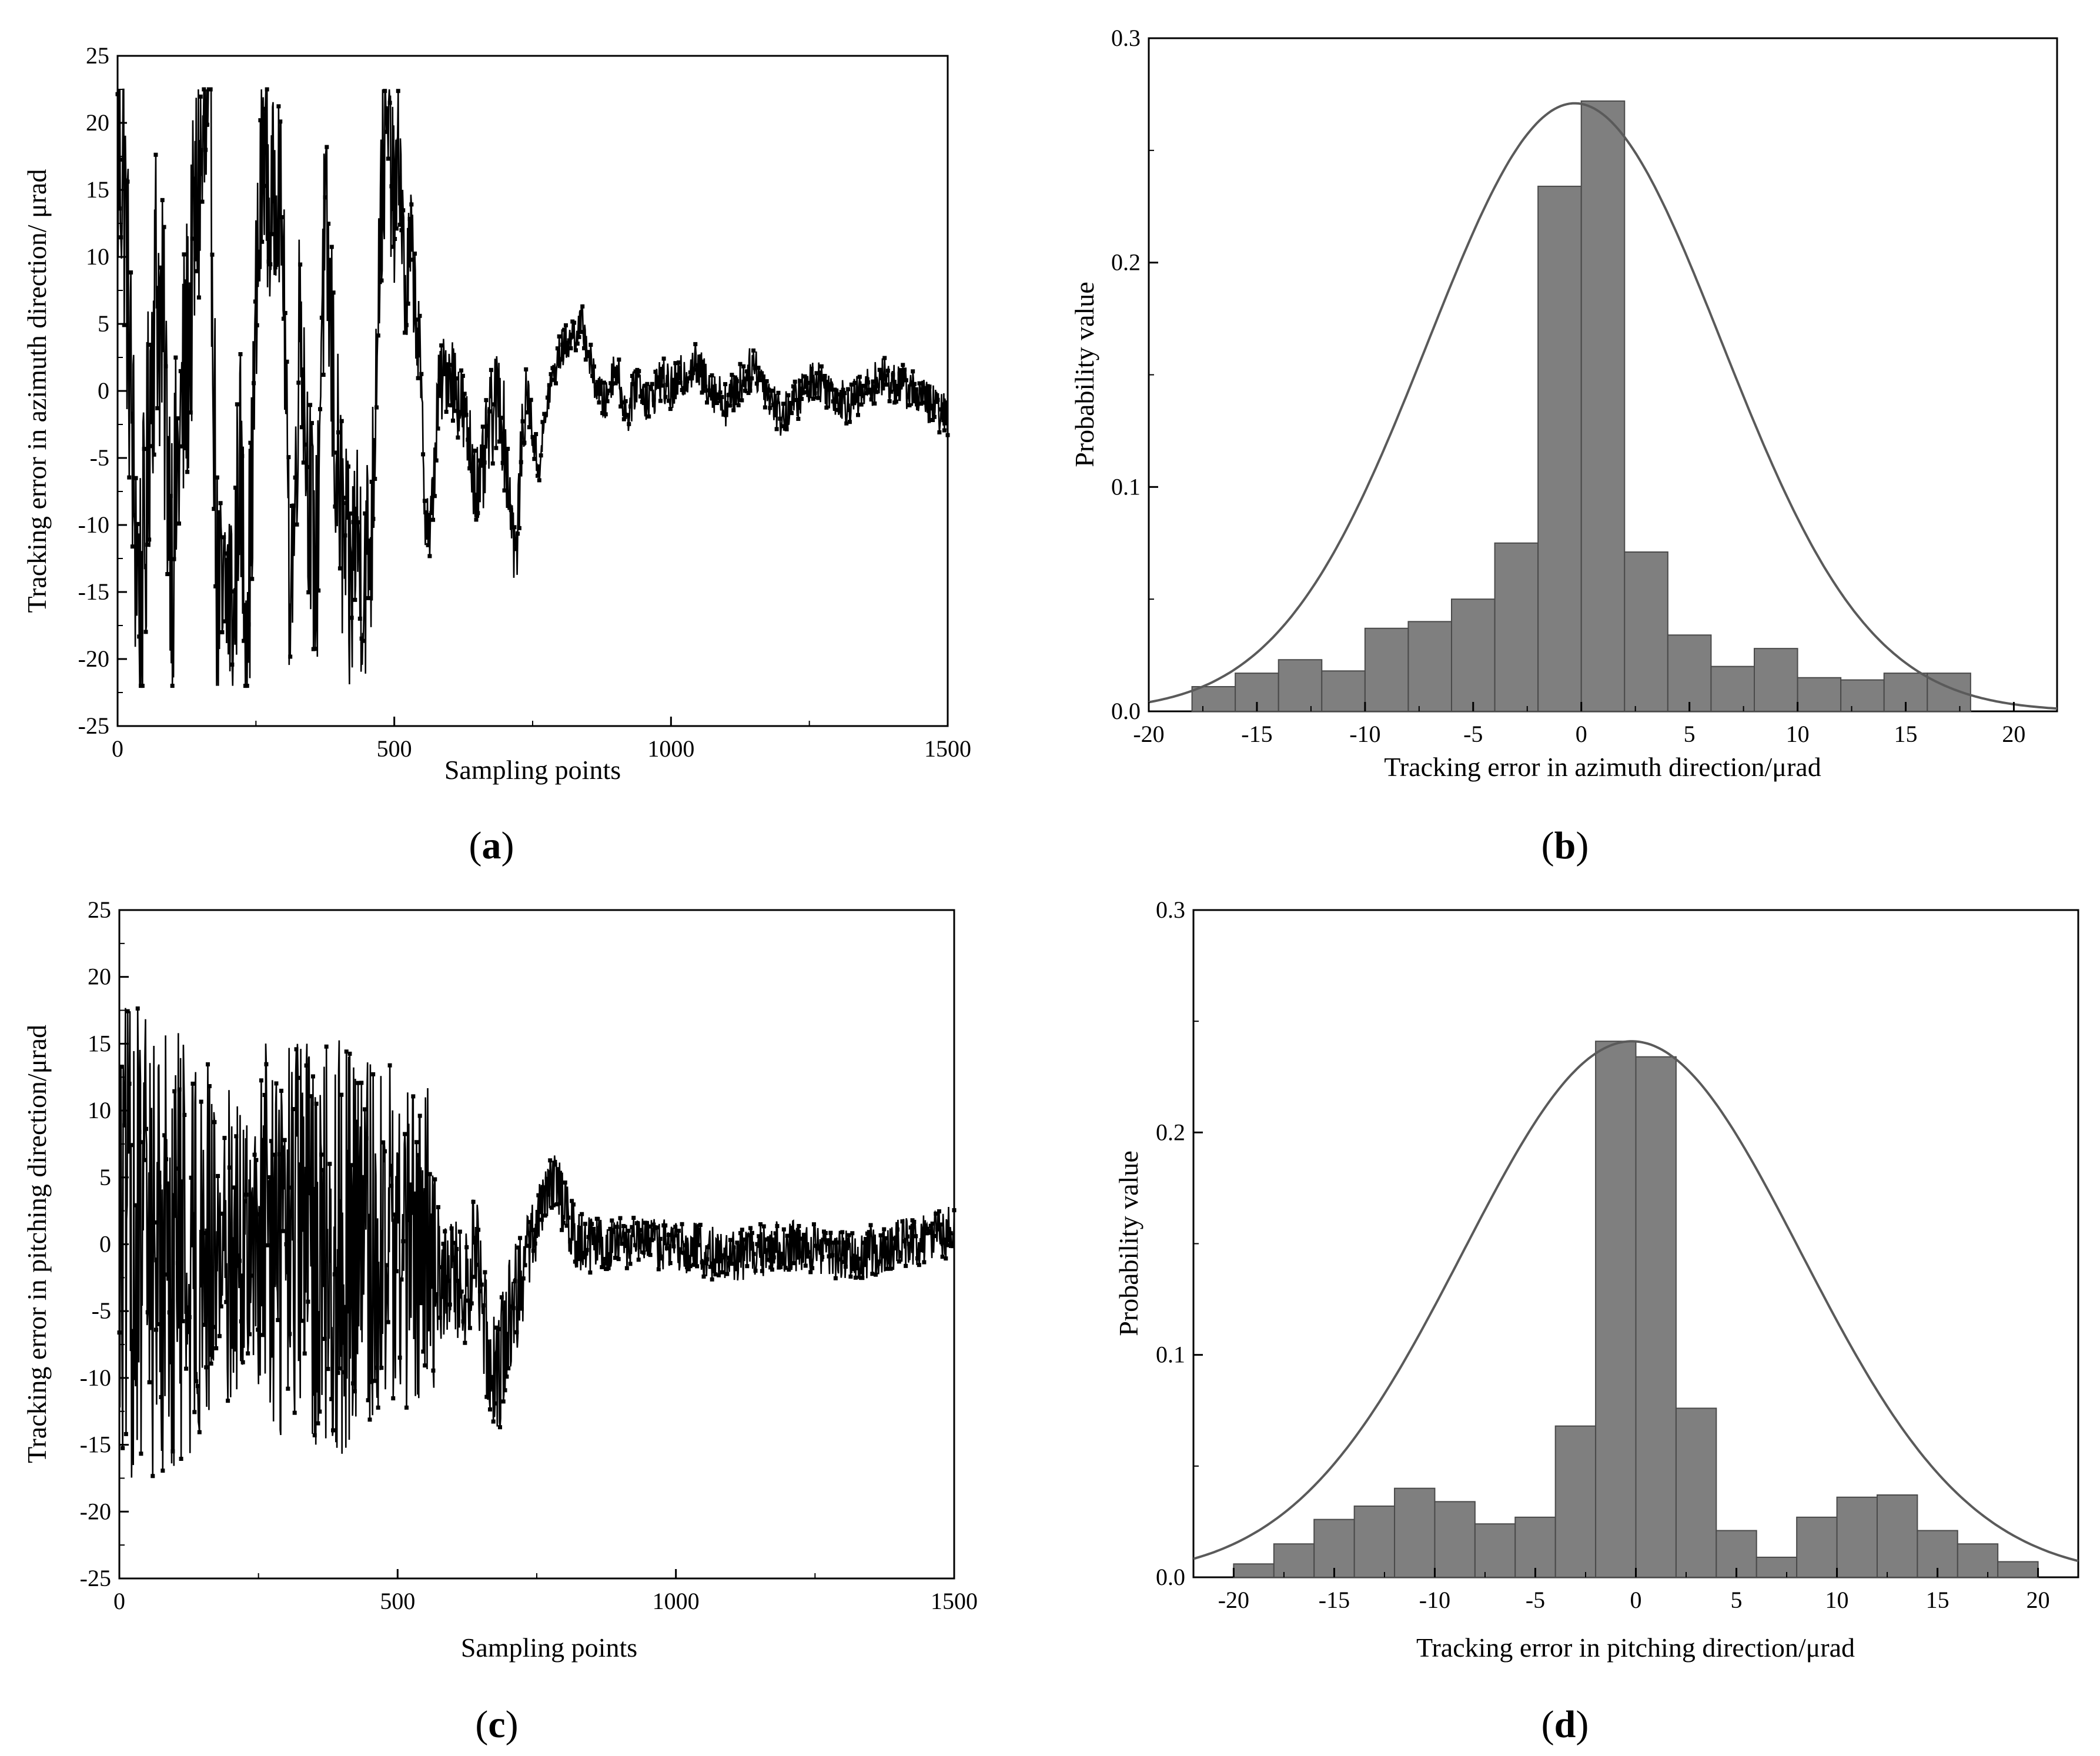 This screenshot has height=1756, width=2100. I want to click on x-tick-label: -15, so click(1334, 1600).